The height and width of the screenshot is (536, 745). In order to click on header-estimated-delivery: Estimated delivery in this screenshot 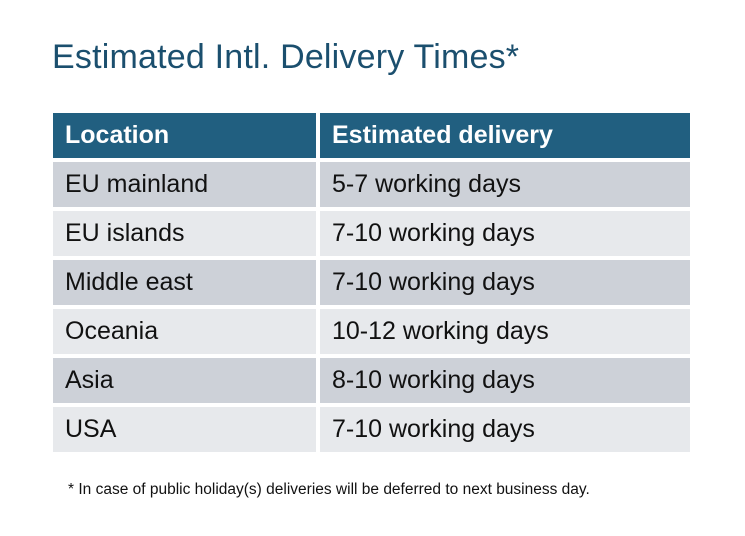, I will do `click(505, 135)`.